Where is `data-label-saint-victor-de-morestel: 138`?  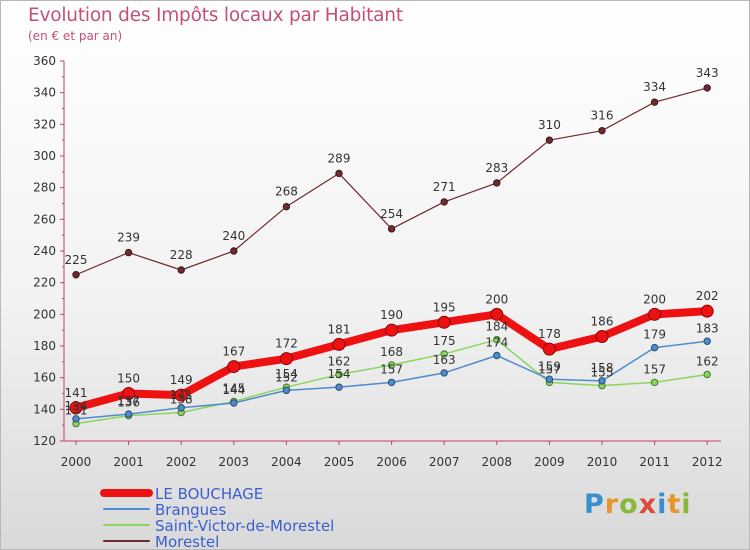 data-label-saint-victor-de-morestel: 138 is located at coordinates (181, 400).